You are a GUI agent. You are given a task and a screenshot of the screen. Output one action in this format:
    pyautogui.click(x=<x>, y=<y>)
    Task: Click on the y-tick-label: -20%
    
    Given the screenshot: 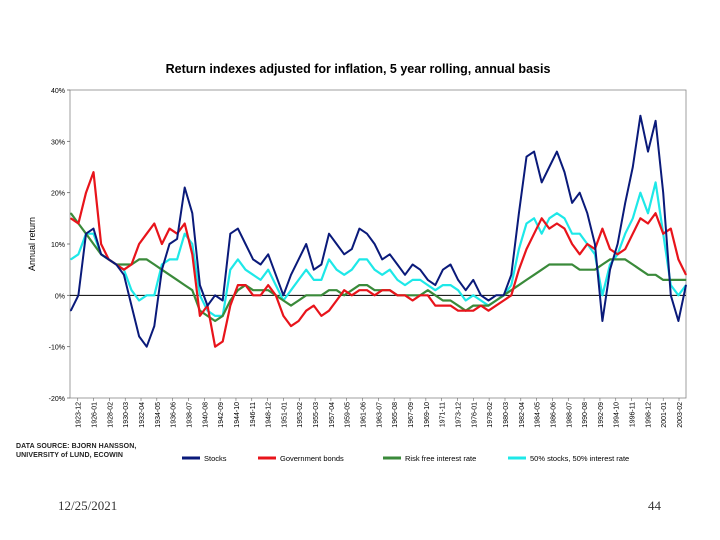 What is the action you would take?
    pyautogui.click(x=57, y=399)
    